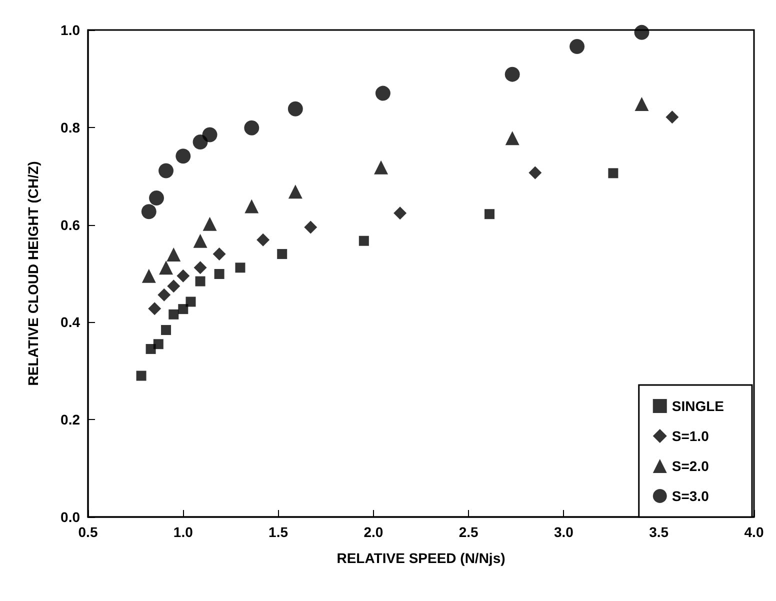 The height and width of the screenshot is (601, 776). I want to click on legend-label: S=2.0, so click(691, 466).